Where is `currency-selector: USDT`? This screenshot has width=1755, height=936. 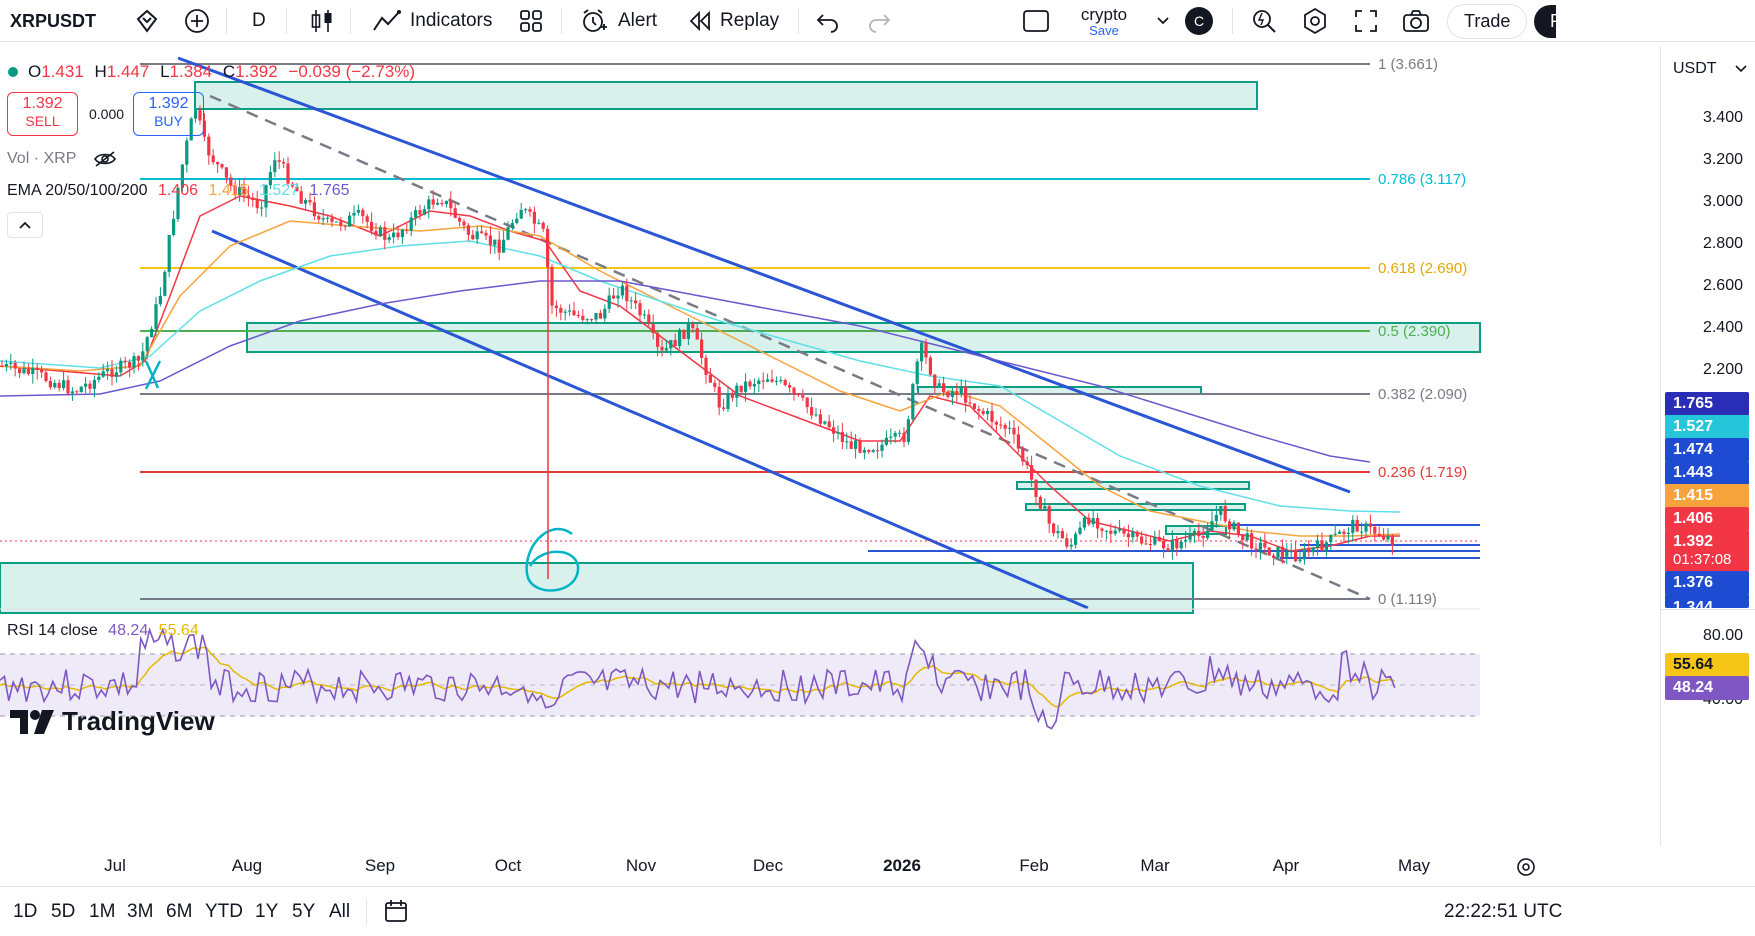
currency-selector: USDT is located at coordinates (1710, 69).